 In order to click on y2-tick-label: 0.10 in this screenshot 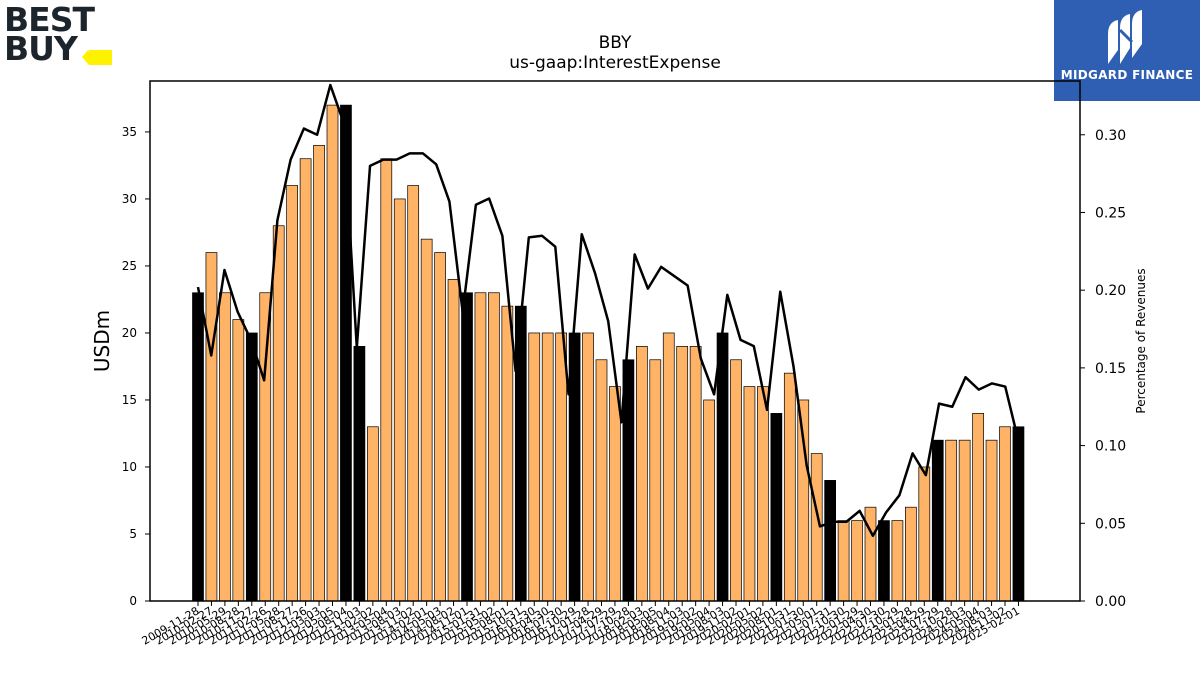, I will do `click(1110, 447)`.